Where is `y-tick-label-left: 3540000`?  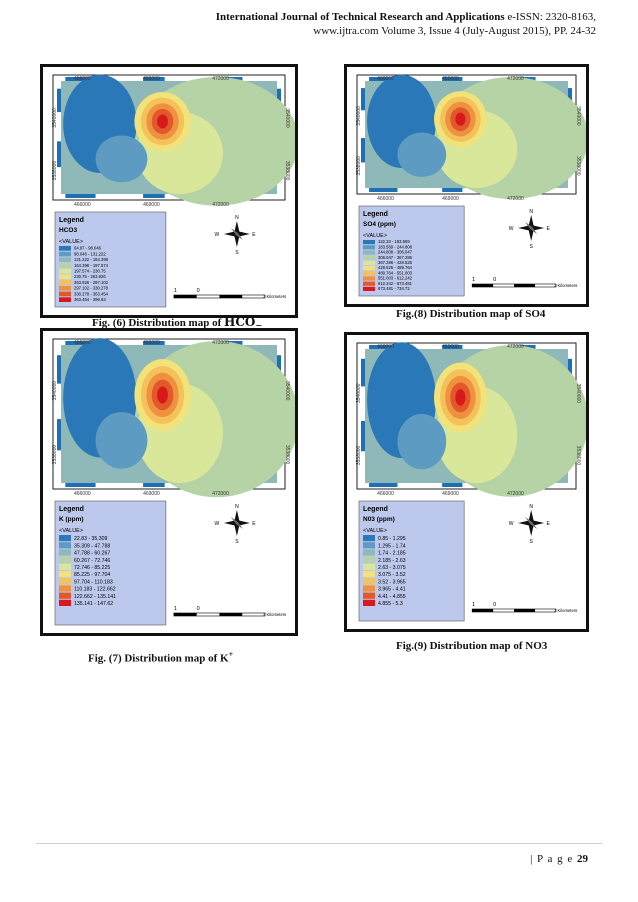 y-tick-label-left: 3540000 is located at coordinates (55, 391).